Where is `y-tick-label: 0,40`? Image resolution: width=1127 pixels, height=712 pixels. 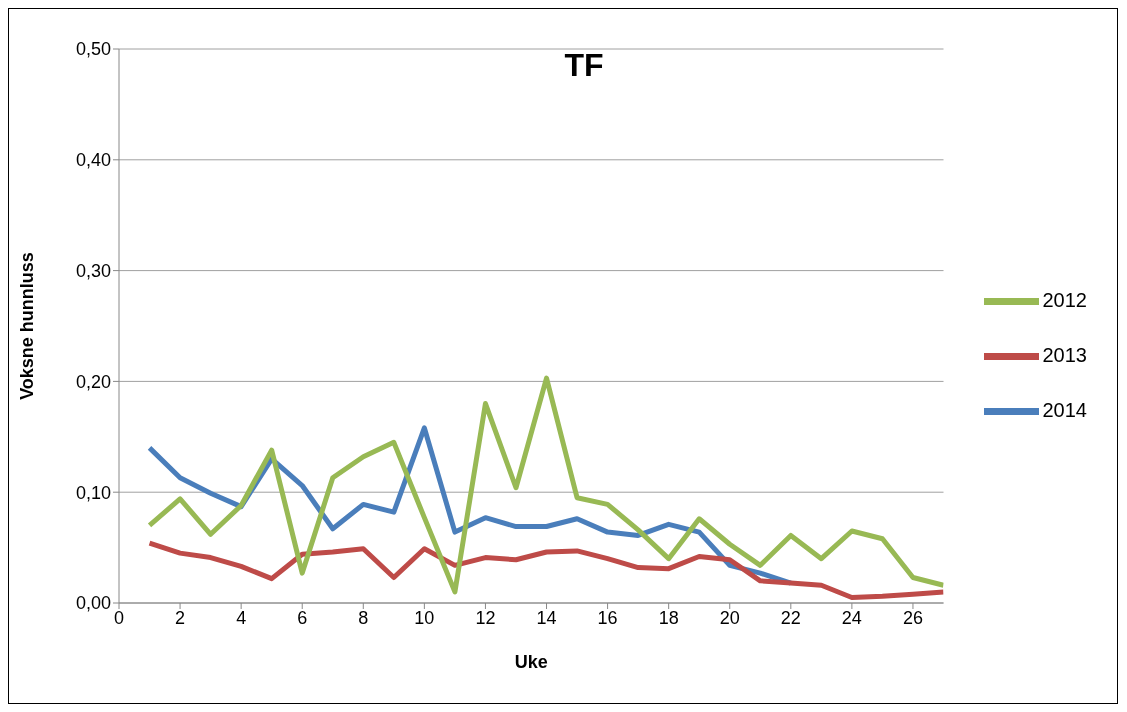
y-tick-label: 0,40 is located at coordinates (93, 160).